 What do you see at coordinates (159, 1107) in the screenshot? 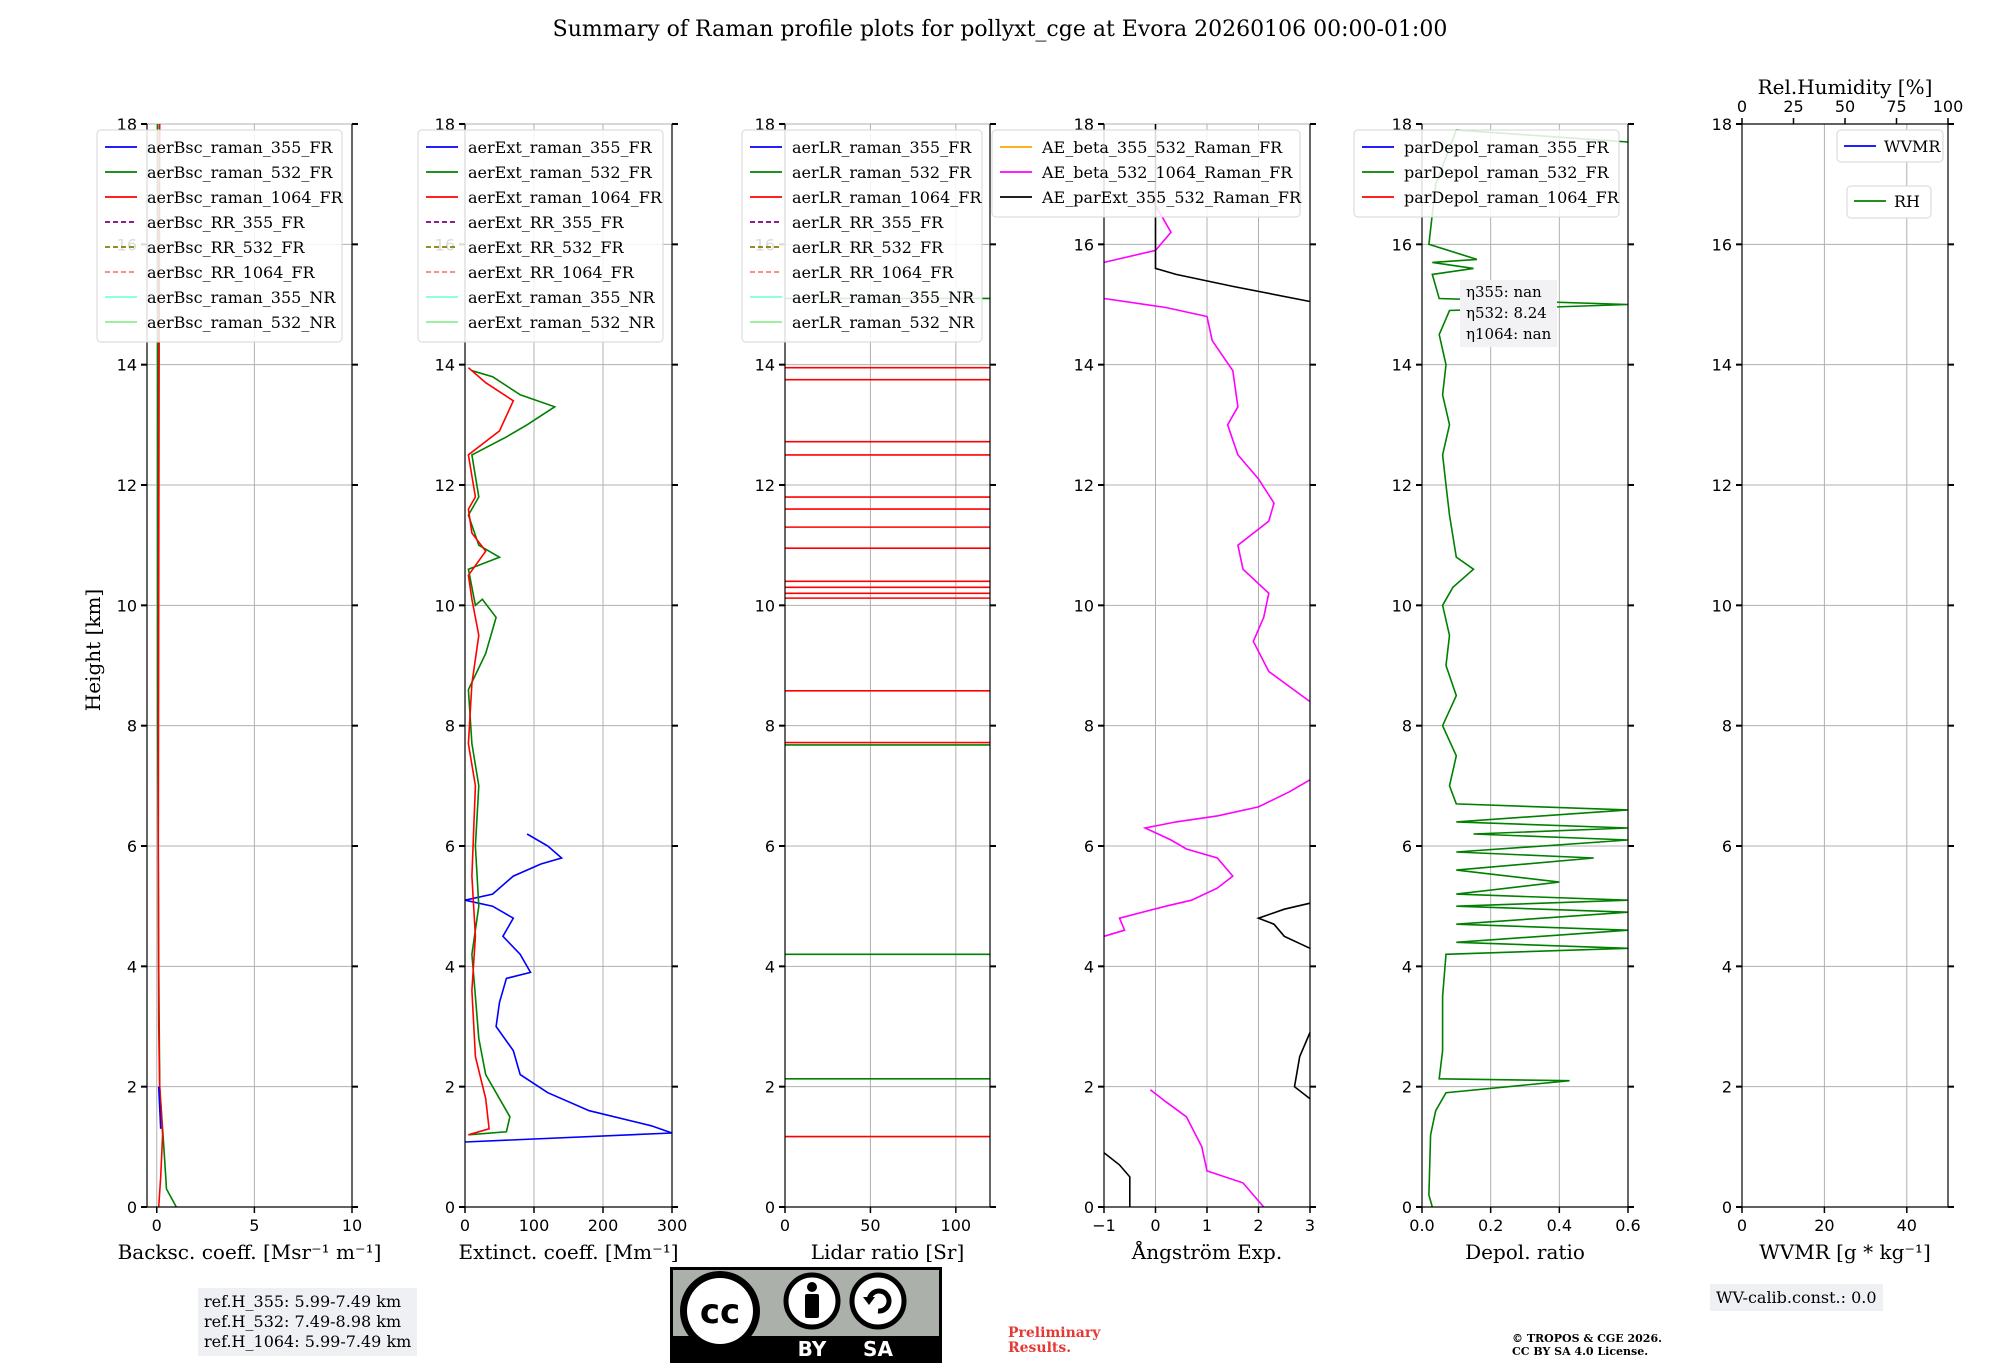
I see `series-aerBsc_raman_355_FR` at bounding box center [159, 1107].